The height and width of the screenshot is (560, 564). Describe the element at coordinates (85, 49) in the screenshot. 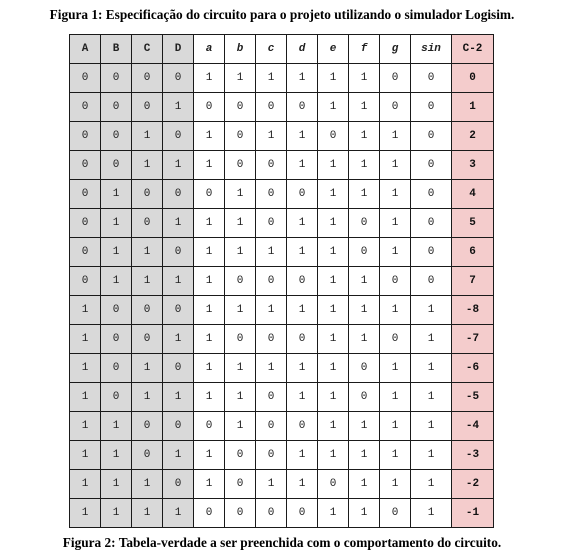

I see `column-header: A` at that location.